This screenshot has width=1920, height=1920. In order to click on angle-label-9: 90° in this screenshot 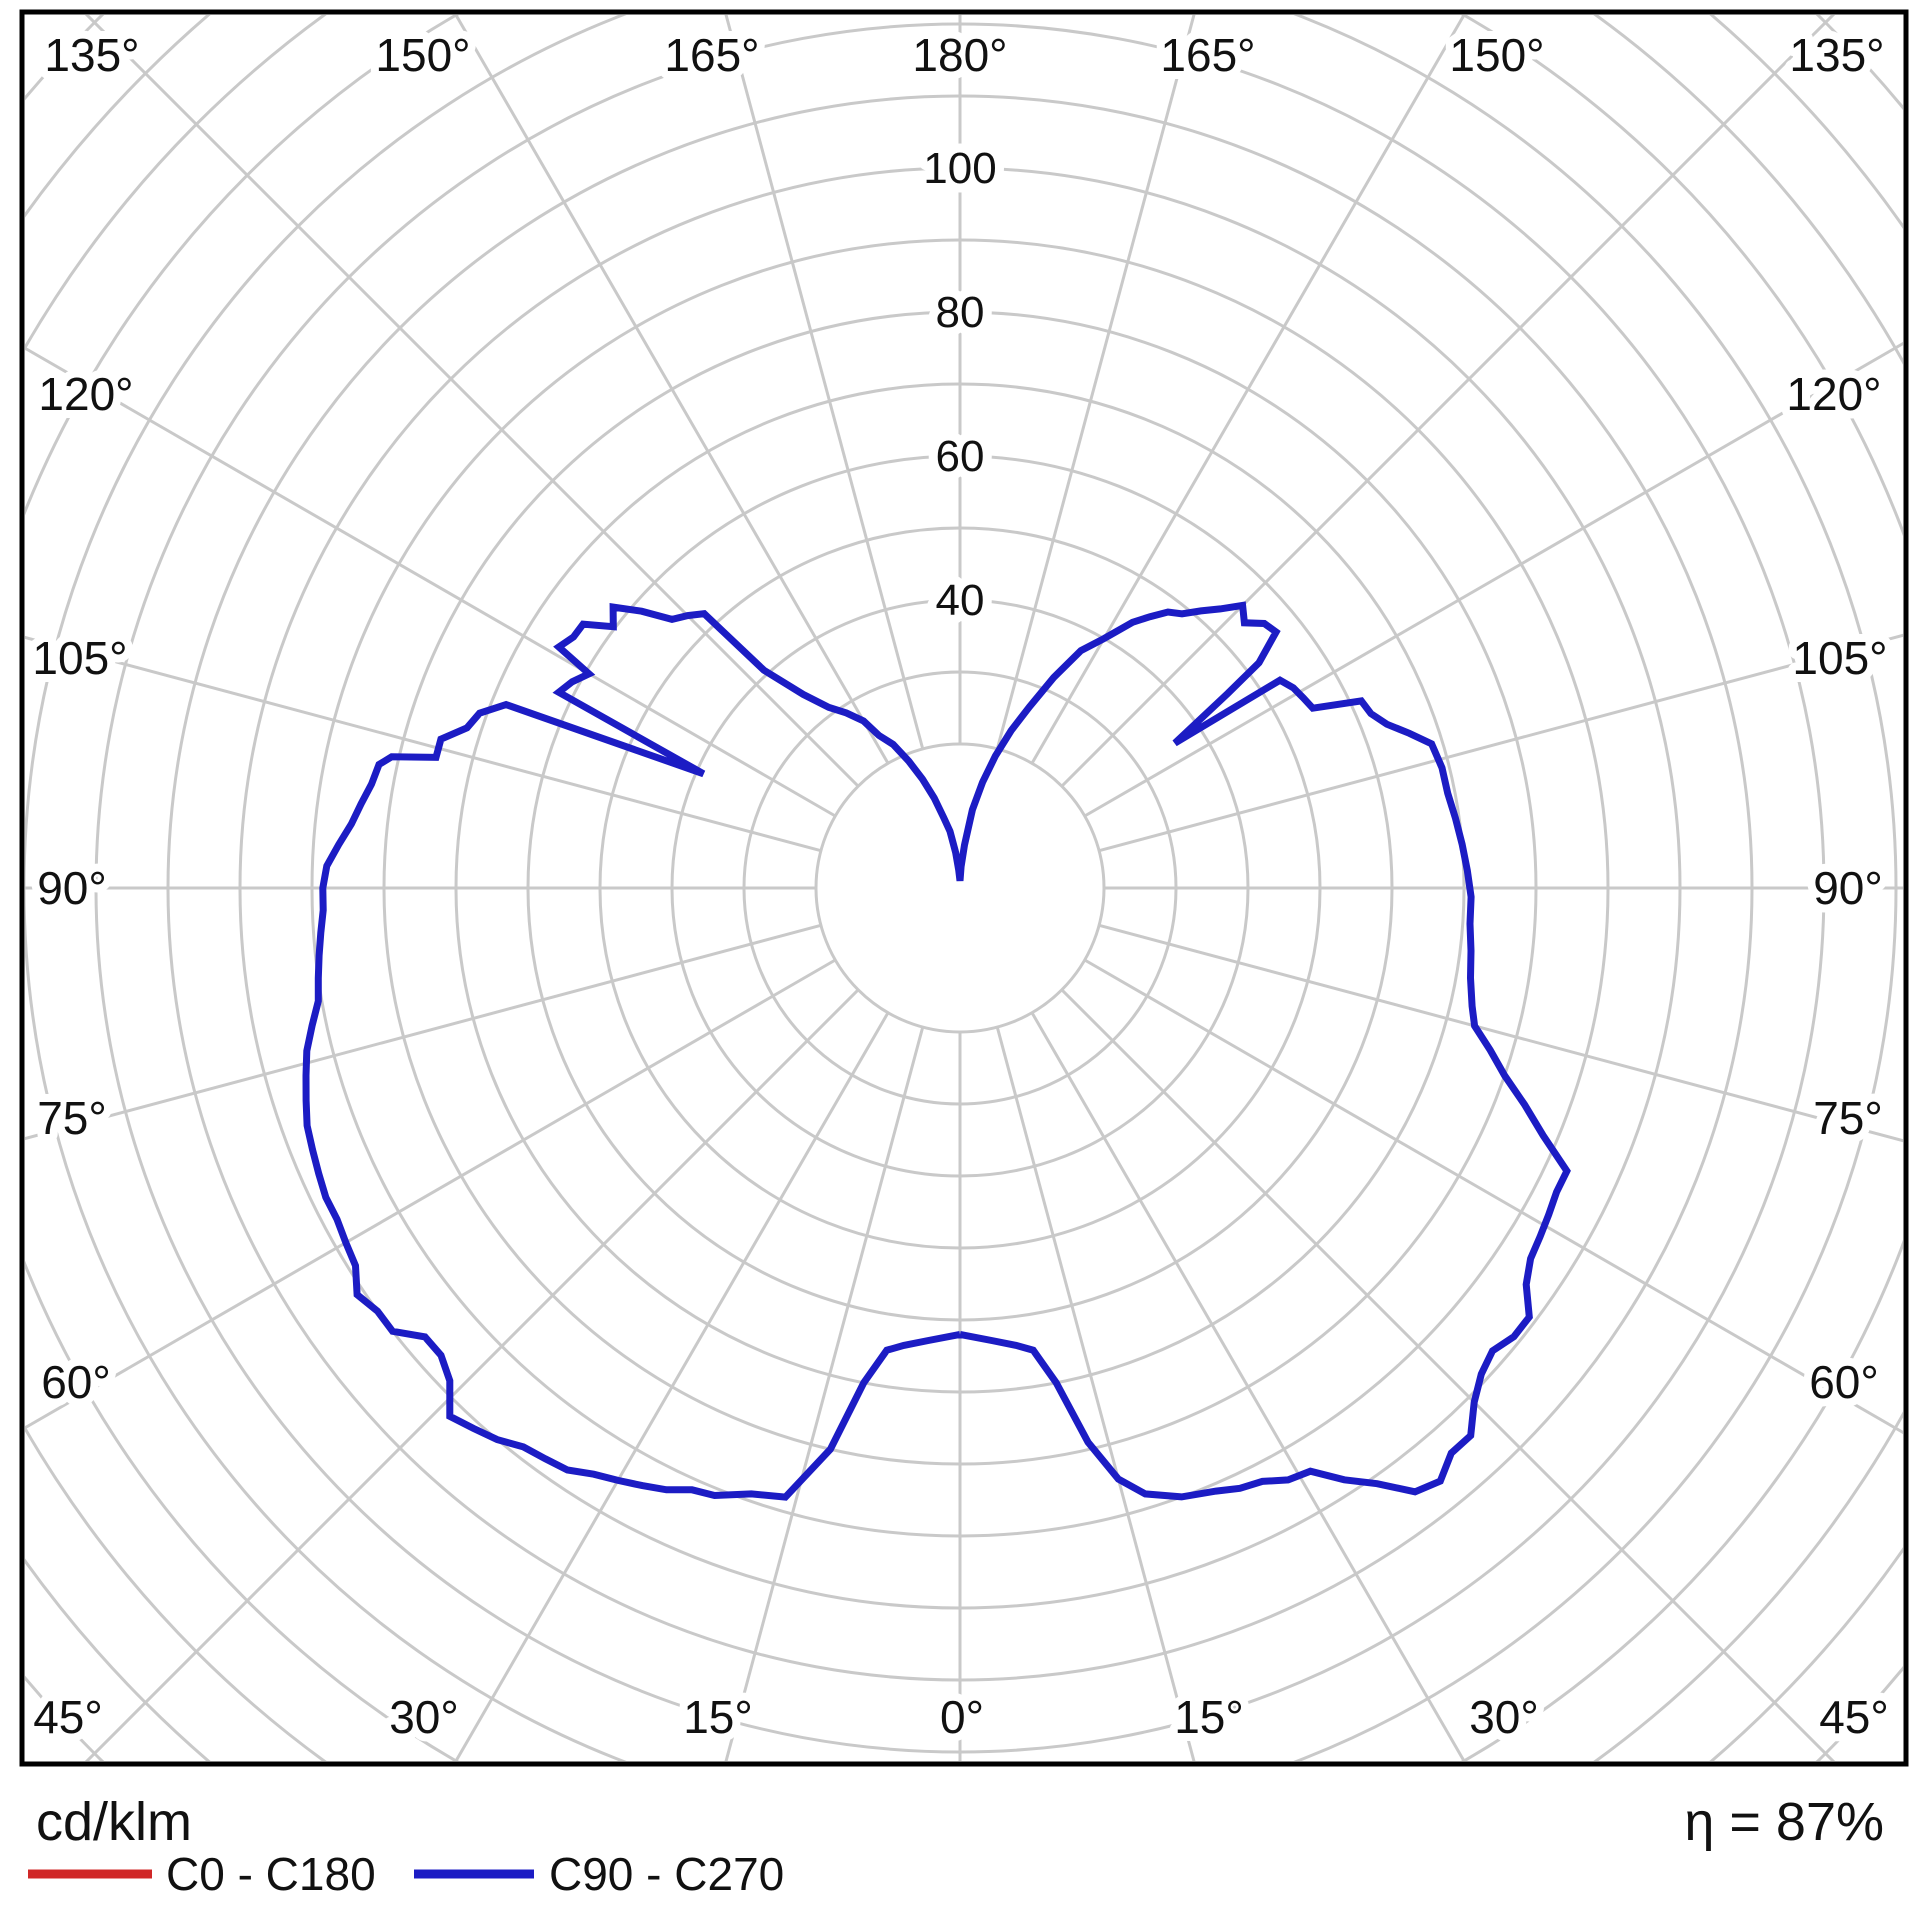, I will do `click(72, 888)`.